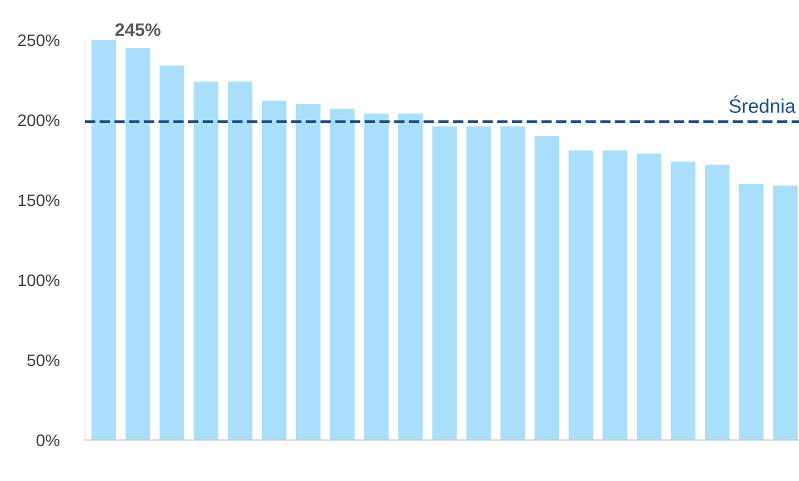 Image resolution: width=799 pixels, height=481 pixels. I want to click on y-tick-label: 150%, so click(39, 200).